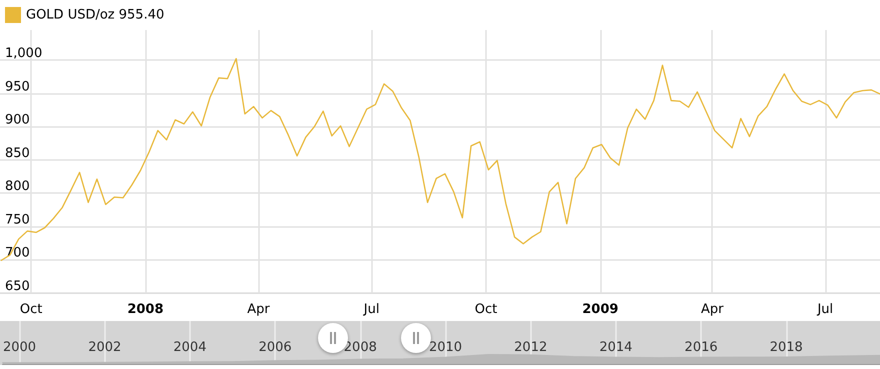 Image resolution: width=880 pixels, height=369 pixels. Describe the element at coordinates (23, 53) in the screenshot. I see `y-tick-label: 1,000` at that location.